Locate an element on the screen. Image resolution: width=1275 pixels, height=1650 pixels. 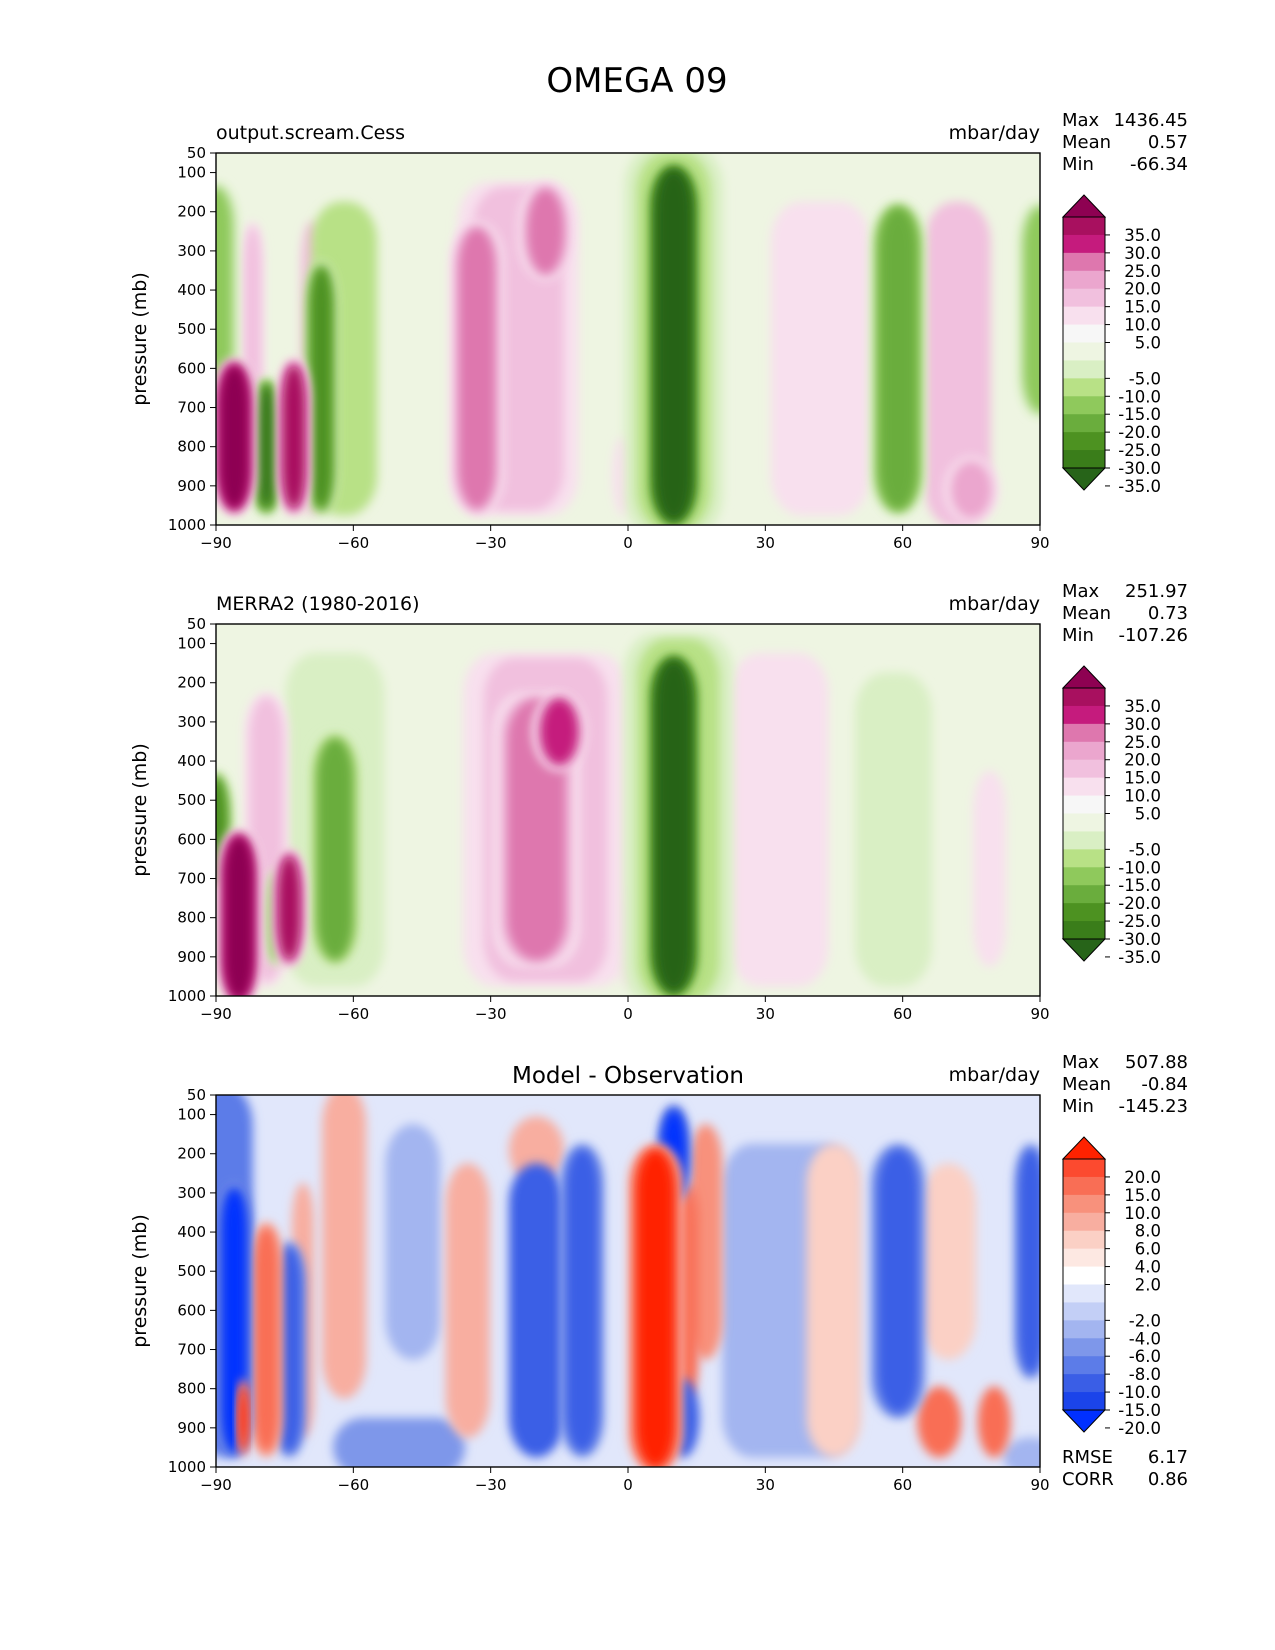
x-tick-label: 30 is located at coordinates (765, 1485).